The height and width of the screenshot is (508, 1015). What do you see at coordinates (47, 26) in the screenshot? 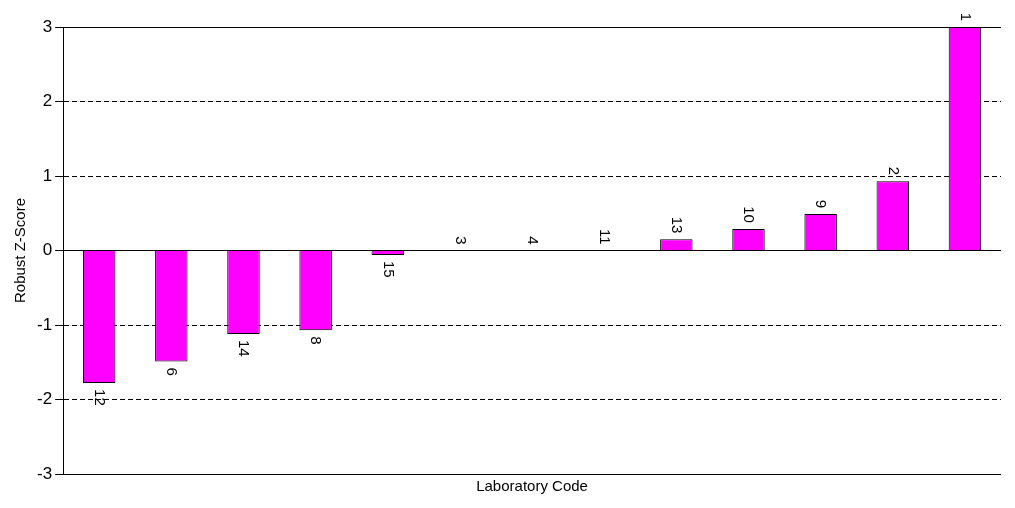
I see `y-tick-label: 3` at bounding box center [47, 26].